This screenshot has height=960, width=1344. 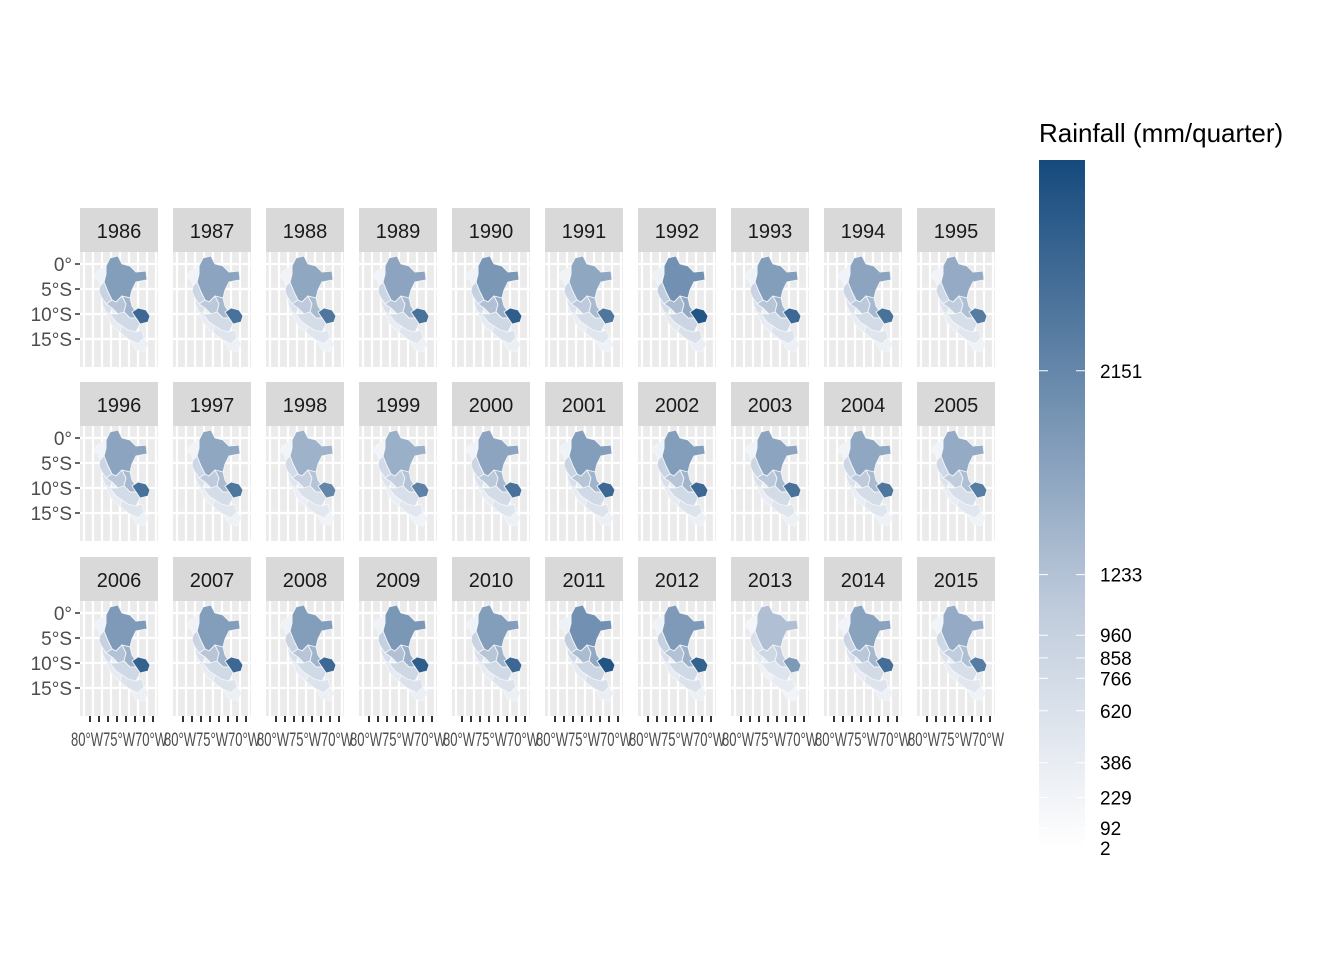 I want to click on facet-panel: 2006 0° 5°S 10°S 15°S 80°W75°W70°W, so click(x=99, y=654).